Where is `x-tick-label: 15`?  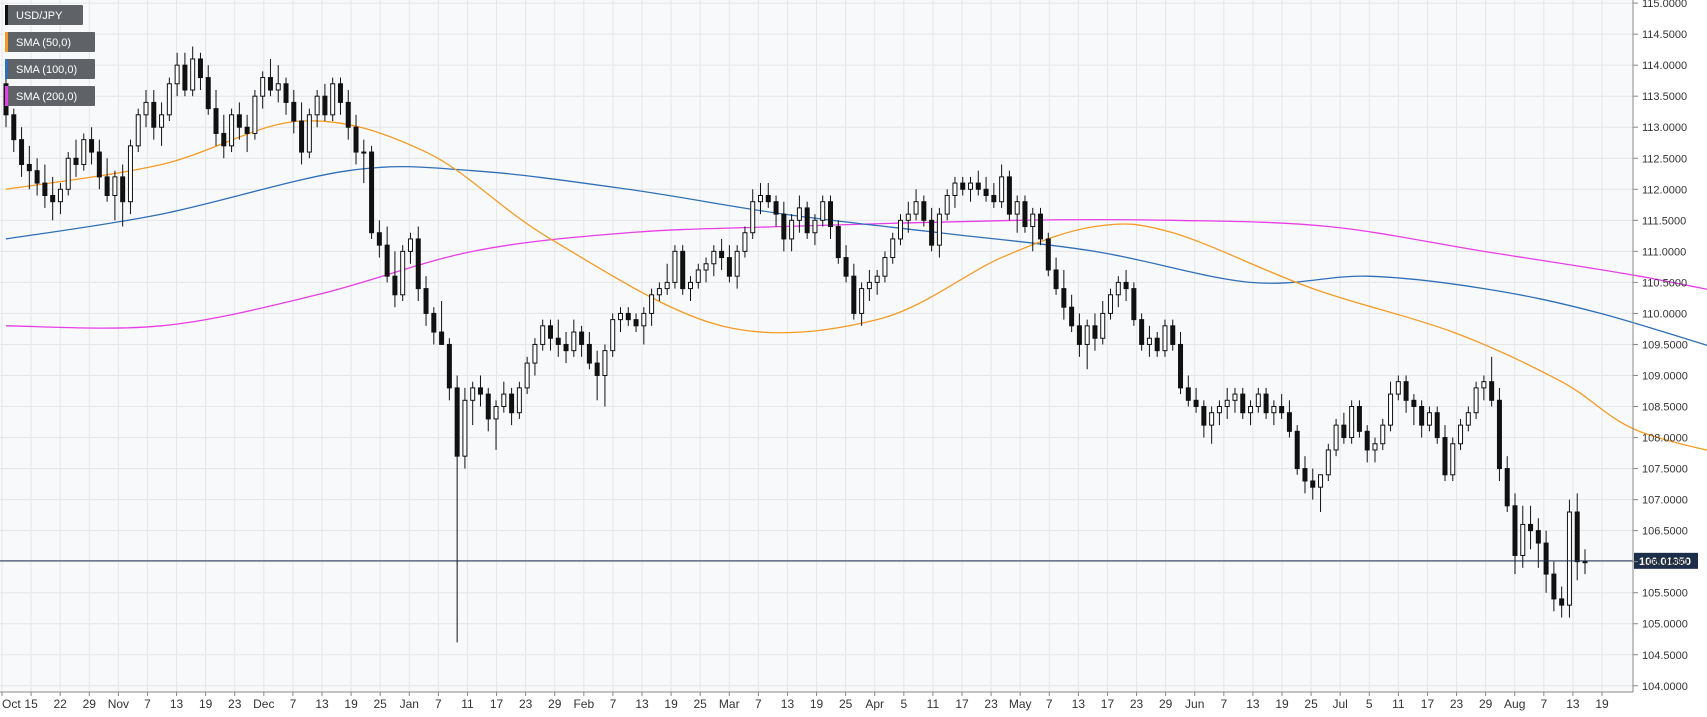 x-tick-label: 15 is located at coordinates (31, 704).